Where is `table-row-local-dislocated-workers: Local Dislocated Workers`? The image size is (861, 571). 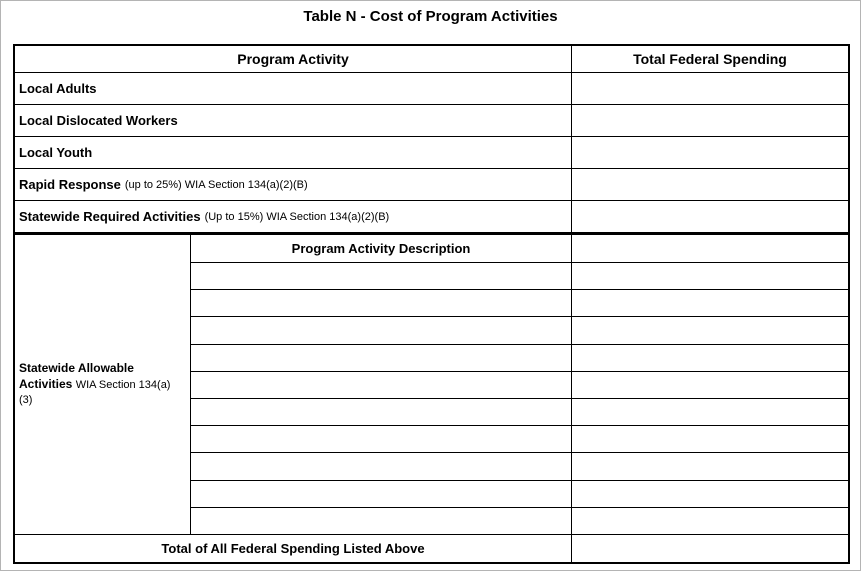
table-row-local-dislocated-workers: Local Dislocated Workers is located at coordinates (431, 121).